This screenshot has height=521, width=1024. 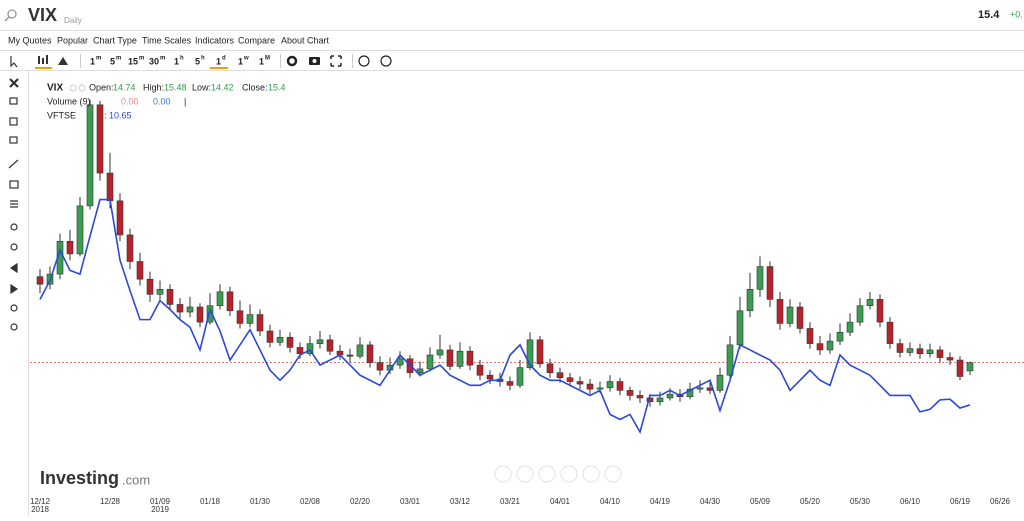 What do you see at coordinates (175, 87) in the screenshot?
I see `legend-value: 15.48` at bounding box center [175, 87].